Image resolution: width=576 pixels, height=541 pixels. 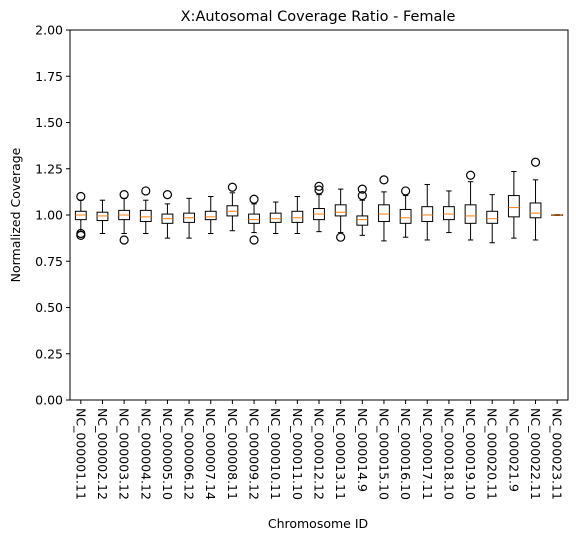 I want to click on box-NC_000018.10, so click(x=449, y=212).